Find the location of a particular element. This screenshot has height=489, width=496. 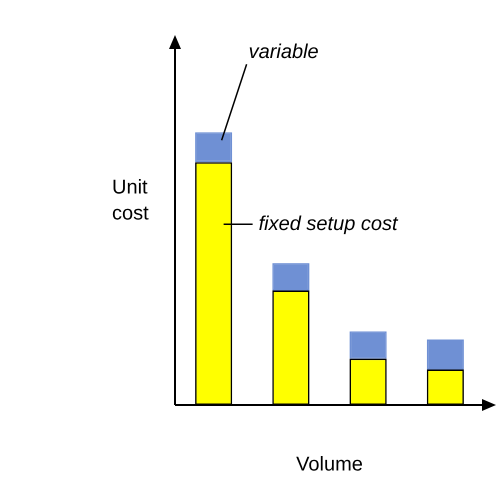

y-axis-title: Unit cost is located at coordinates (131, 200).